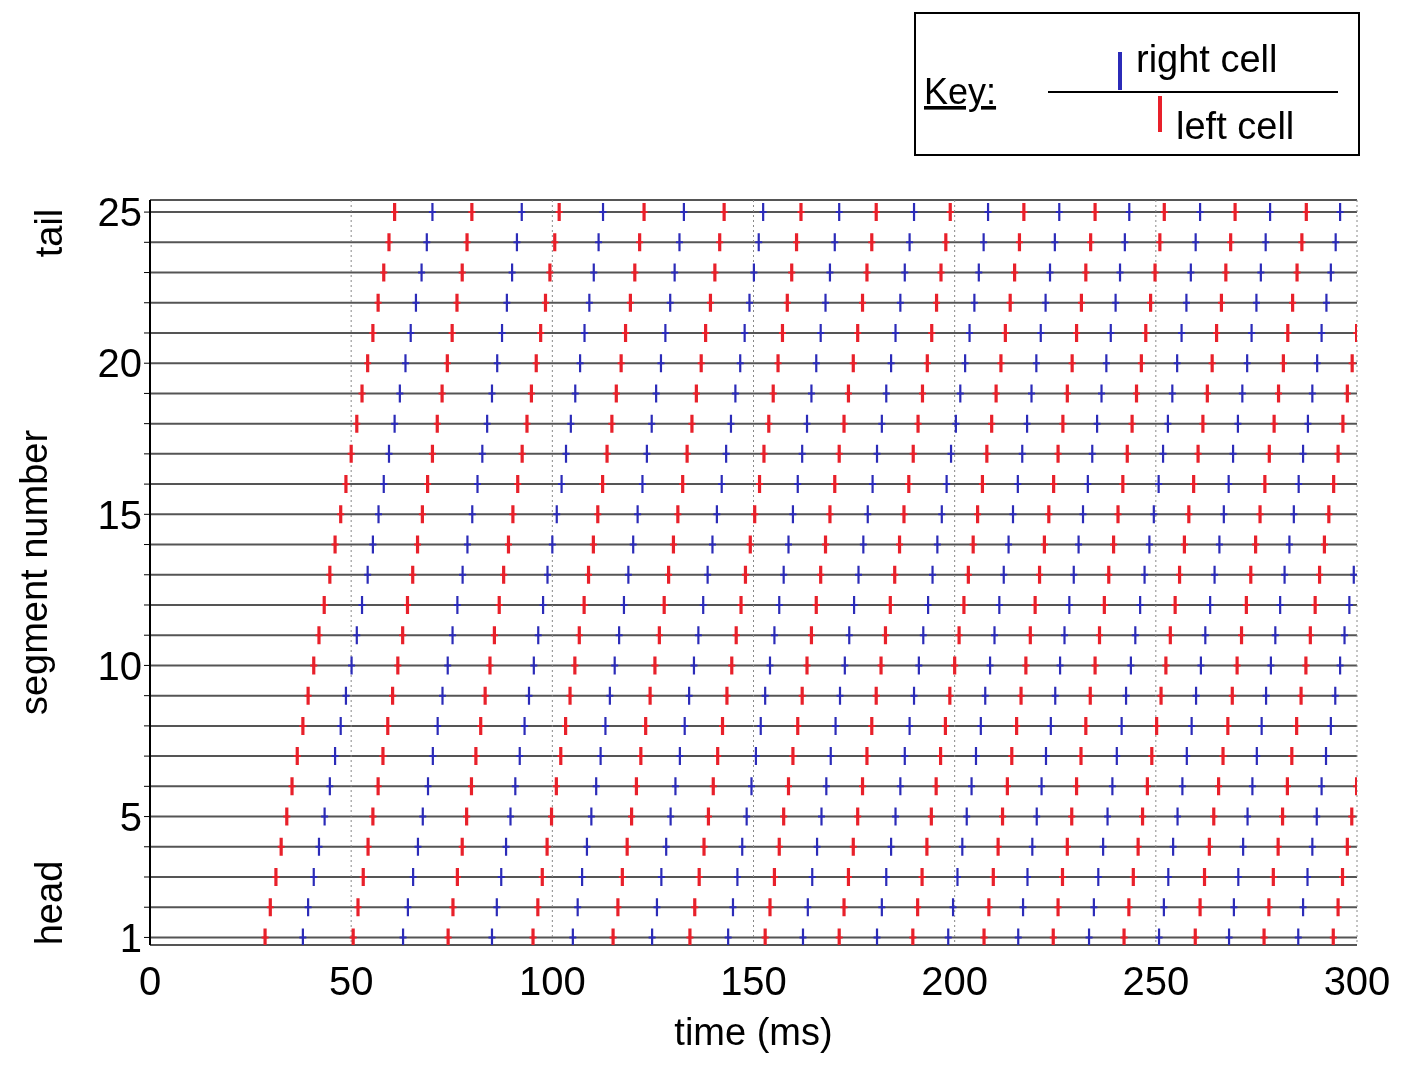  What do you see at coordinates (150, 981) in the screenshot?
I see `x-tick-label: 0` at bounding box center [150, 981].